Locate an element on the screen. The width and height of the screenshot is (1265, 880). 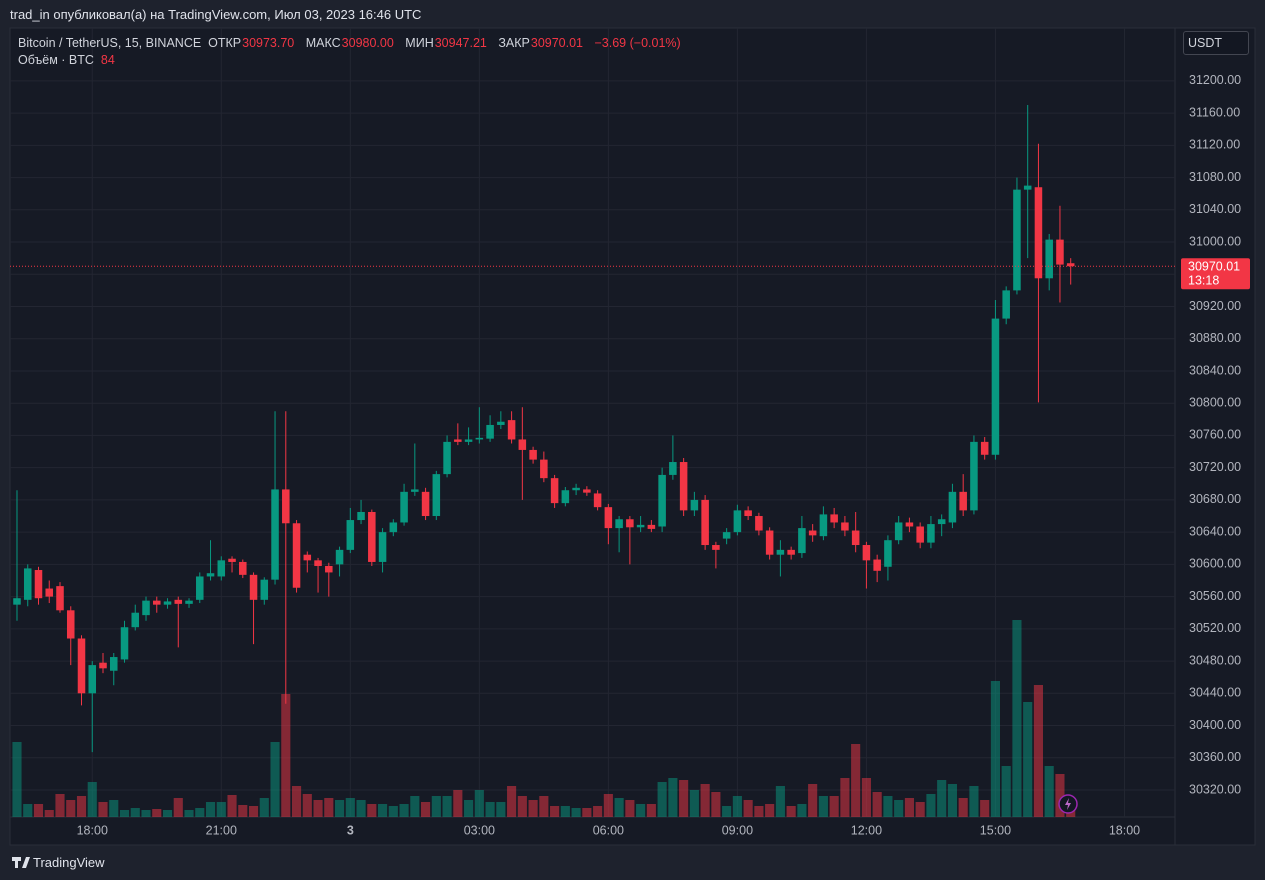
logo-icon is located at coordinates (21, 862).